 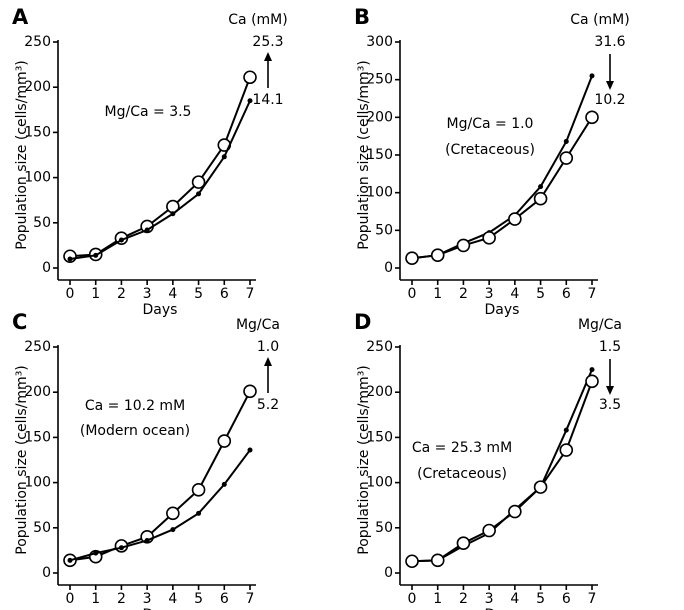 What do you see at coordinates (268, 405) in the screenshot?
I see `legend-label: 5.2` at bounding box center [268, 405].